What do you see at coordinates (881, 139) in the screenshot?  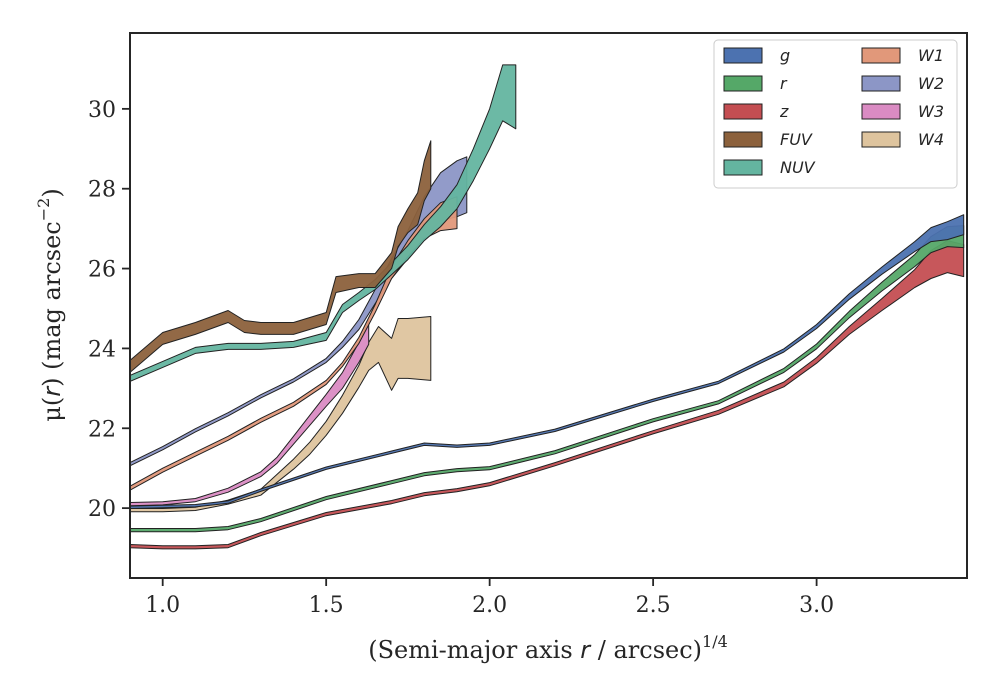 I see `legend-swatch-w4` at bounding box center [881, 139].